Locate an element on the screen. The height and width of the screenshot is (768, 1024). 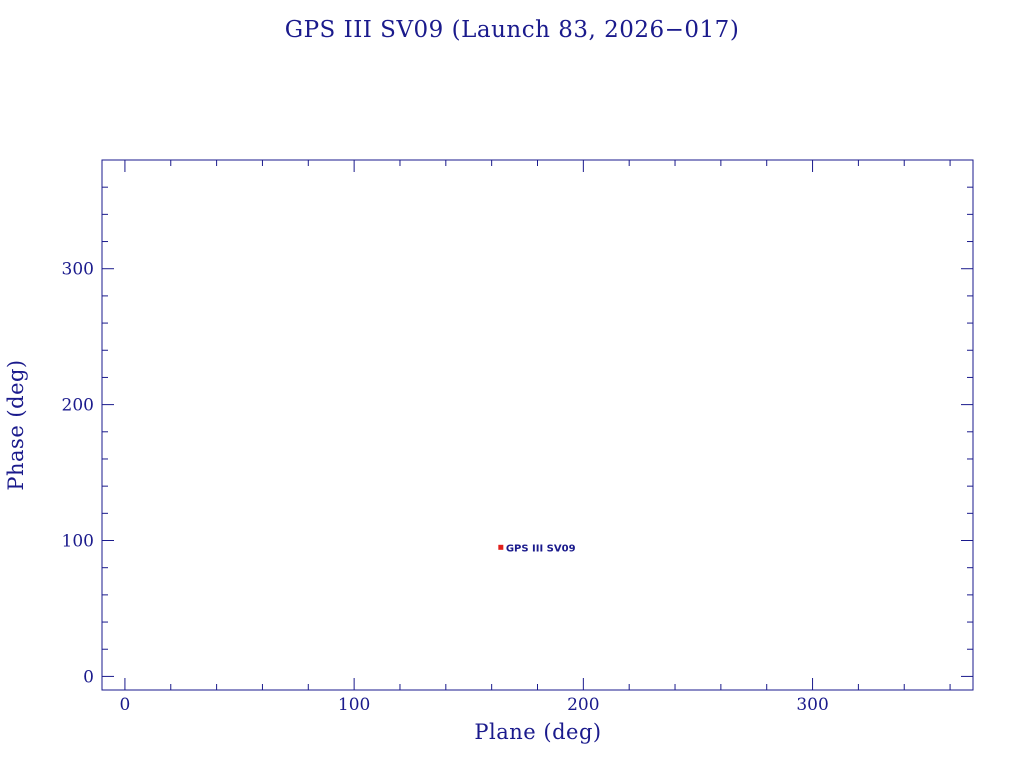
y-tick-label: 300 is located at coordinates (78, 270).